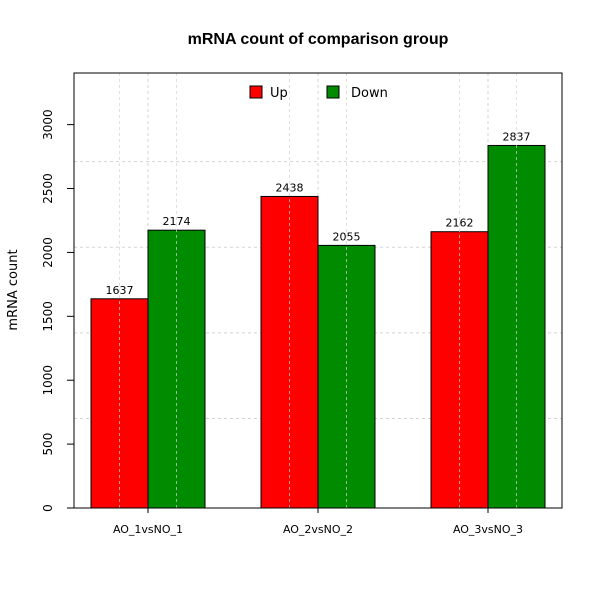  I want to click on y-tick-label: 2000, so click(48, 252).